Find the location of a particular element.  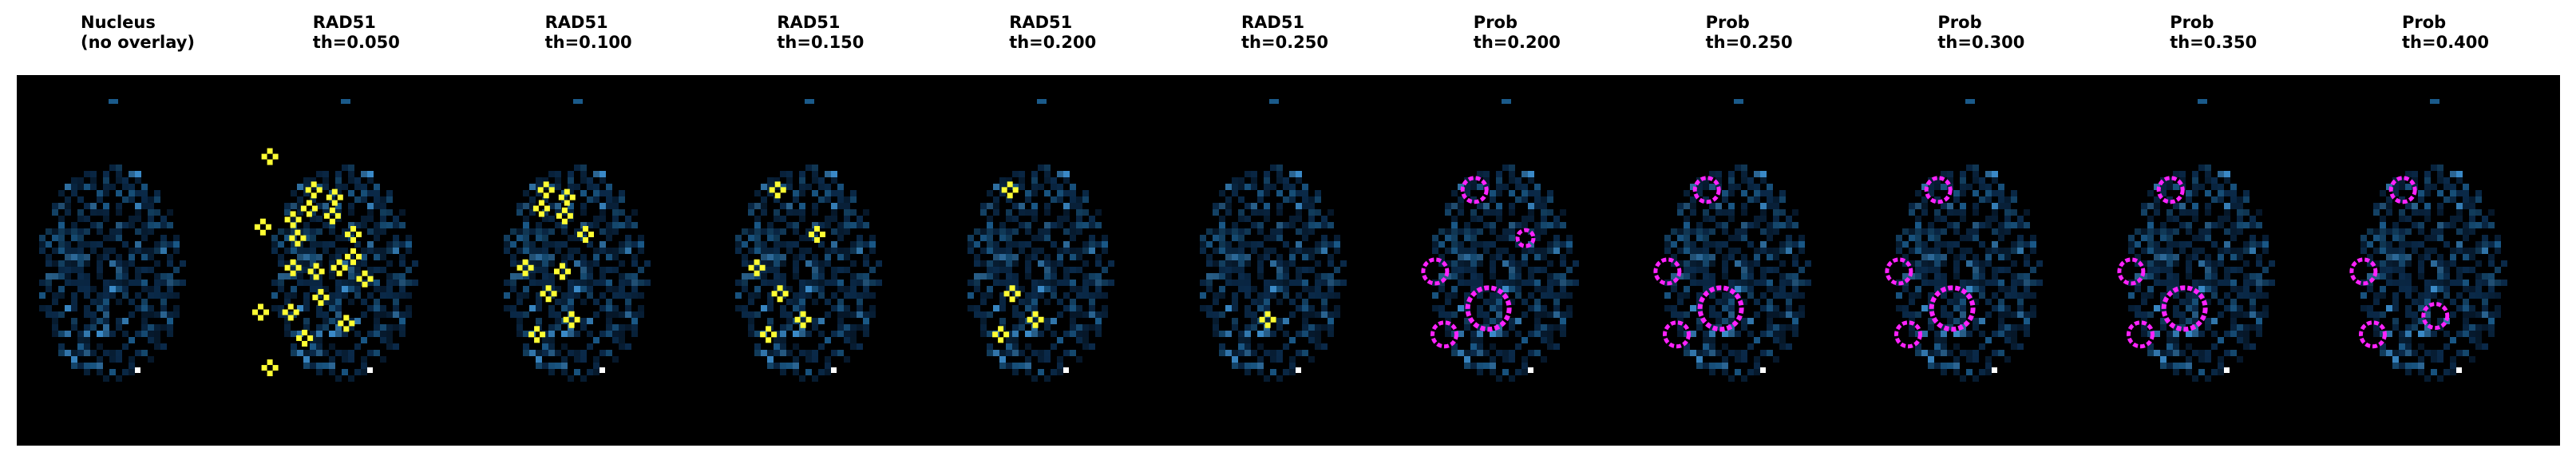

panel-title-5: RAD51 th=0.200 is located at coordinates (1053, 33).